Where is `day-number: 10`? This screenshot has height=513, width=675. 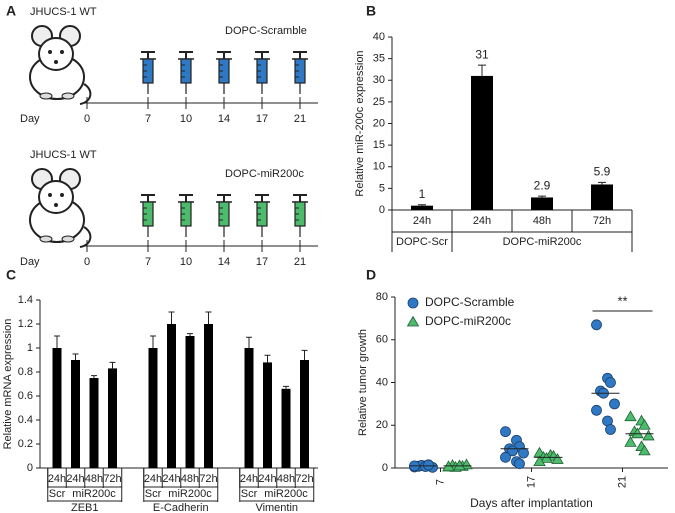 day-number: 10 is located at coordinates (186, 262).